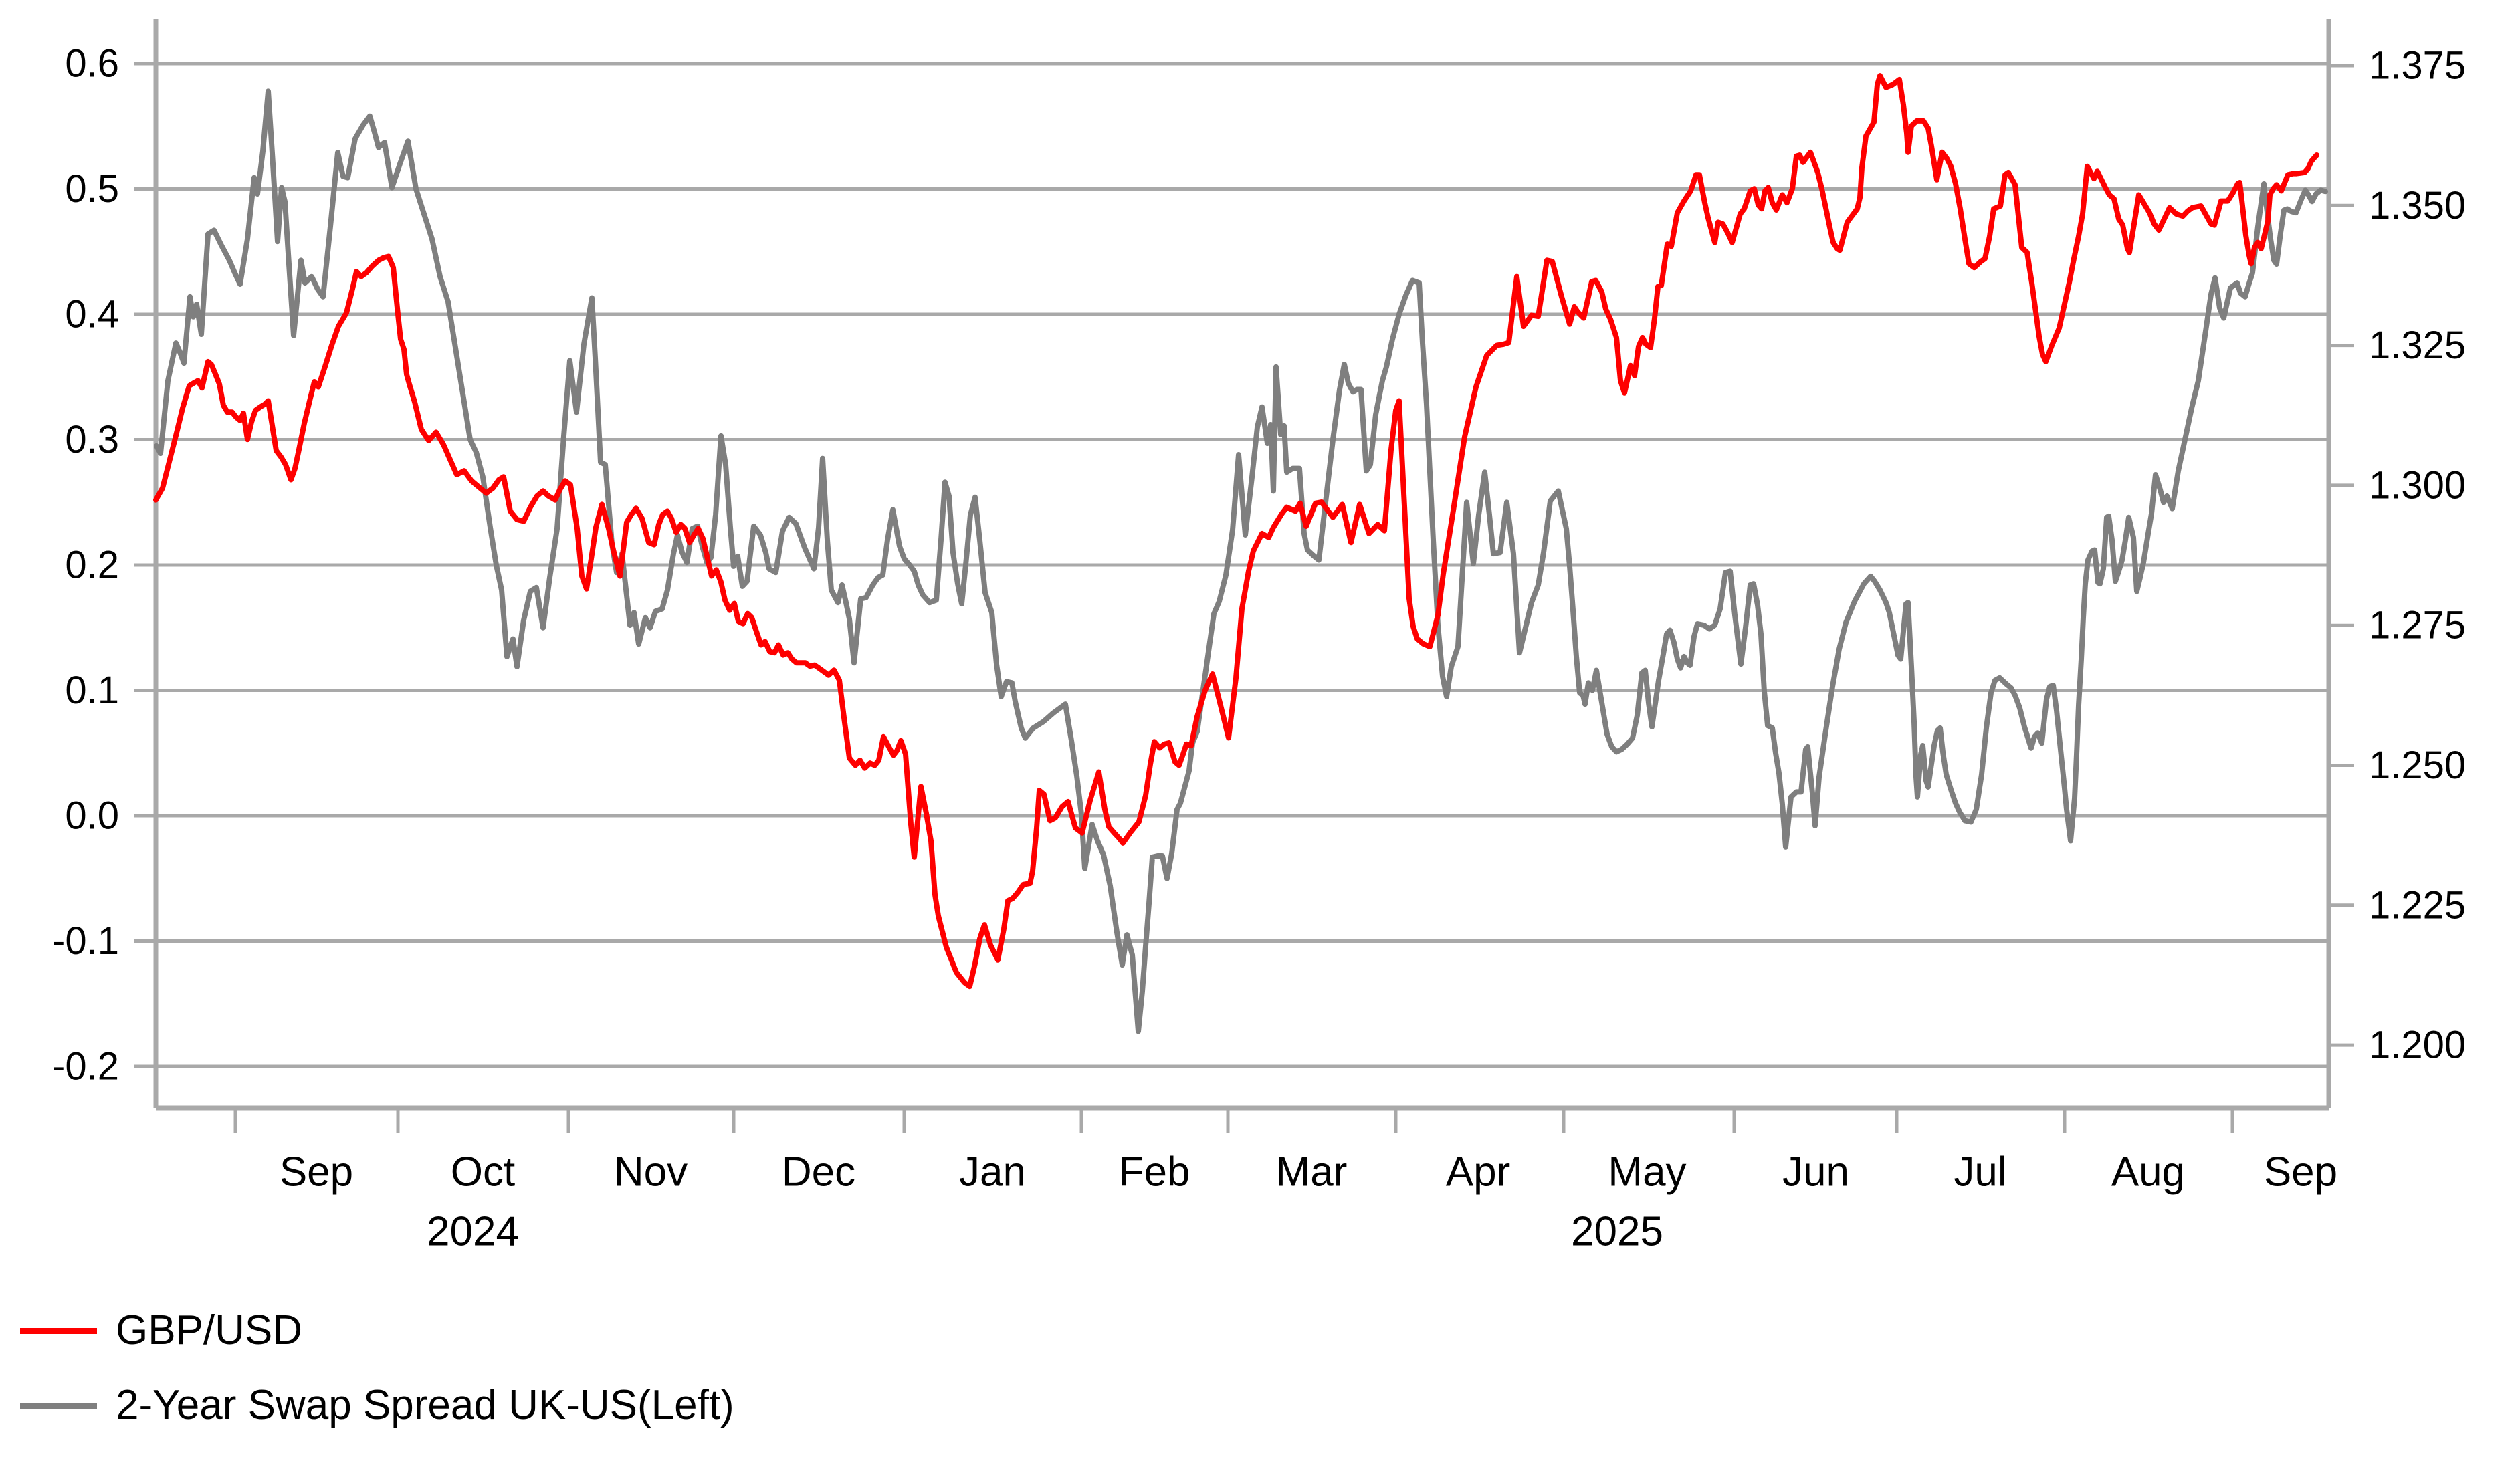 The image size is (2520, 1471). Describe the element at coordinates (2417, 66) in the screenshot. I see `right-axis-tick-label: 1.375` at that location.